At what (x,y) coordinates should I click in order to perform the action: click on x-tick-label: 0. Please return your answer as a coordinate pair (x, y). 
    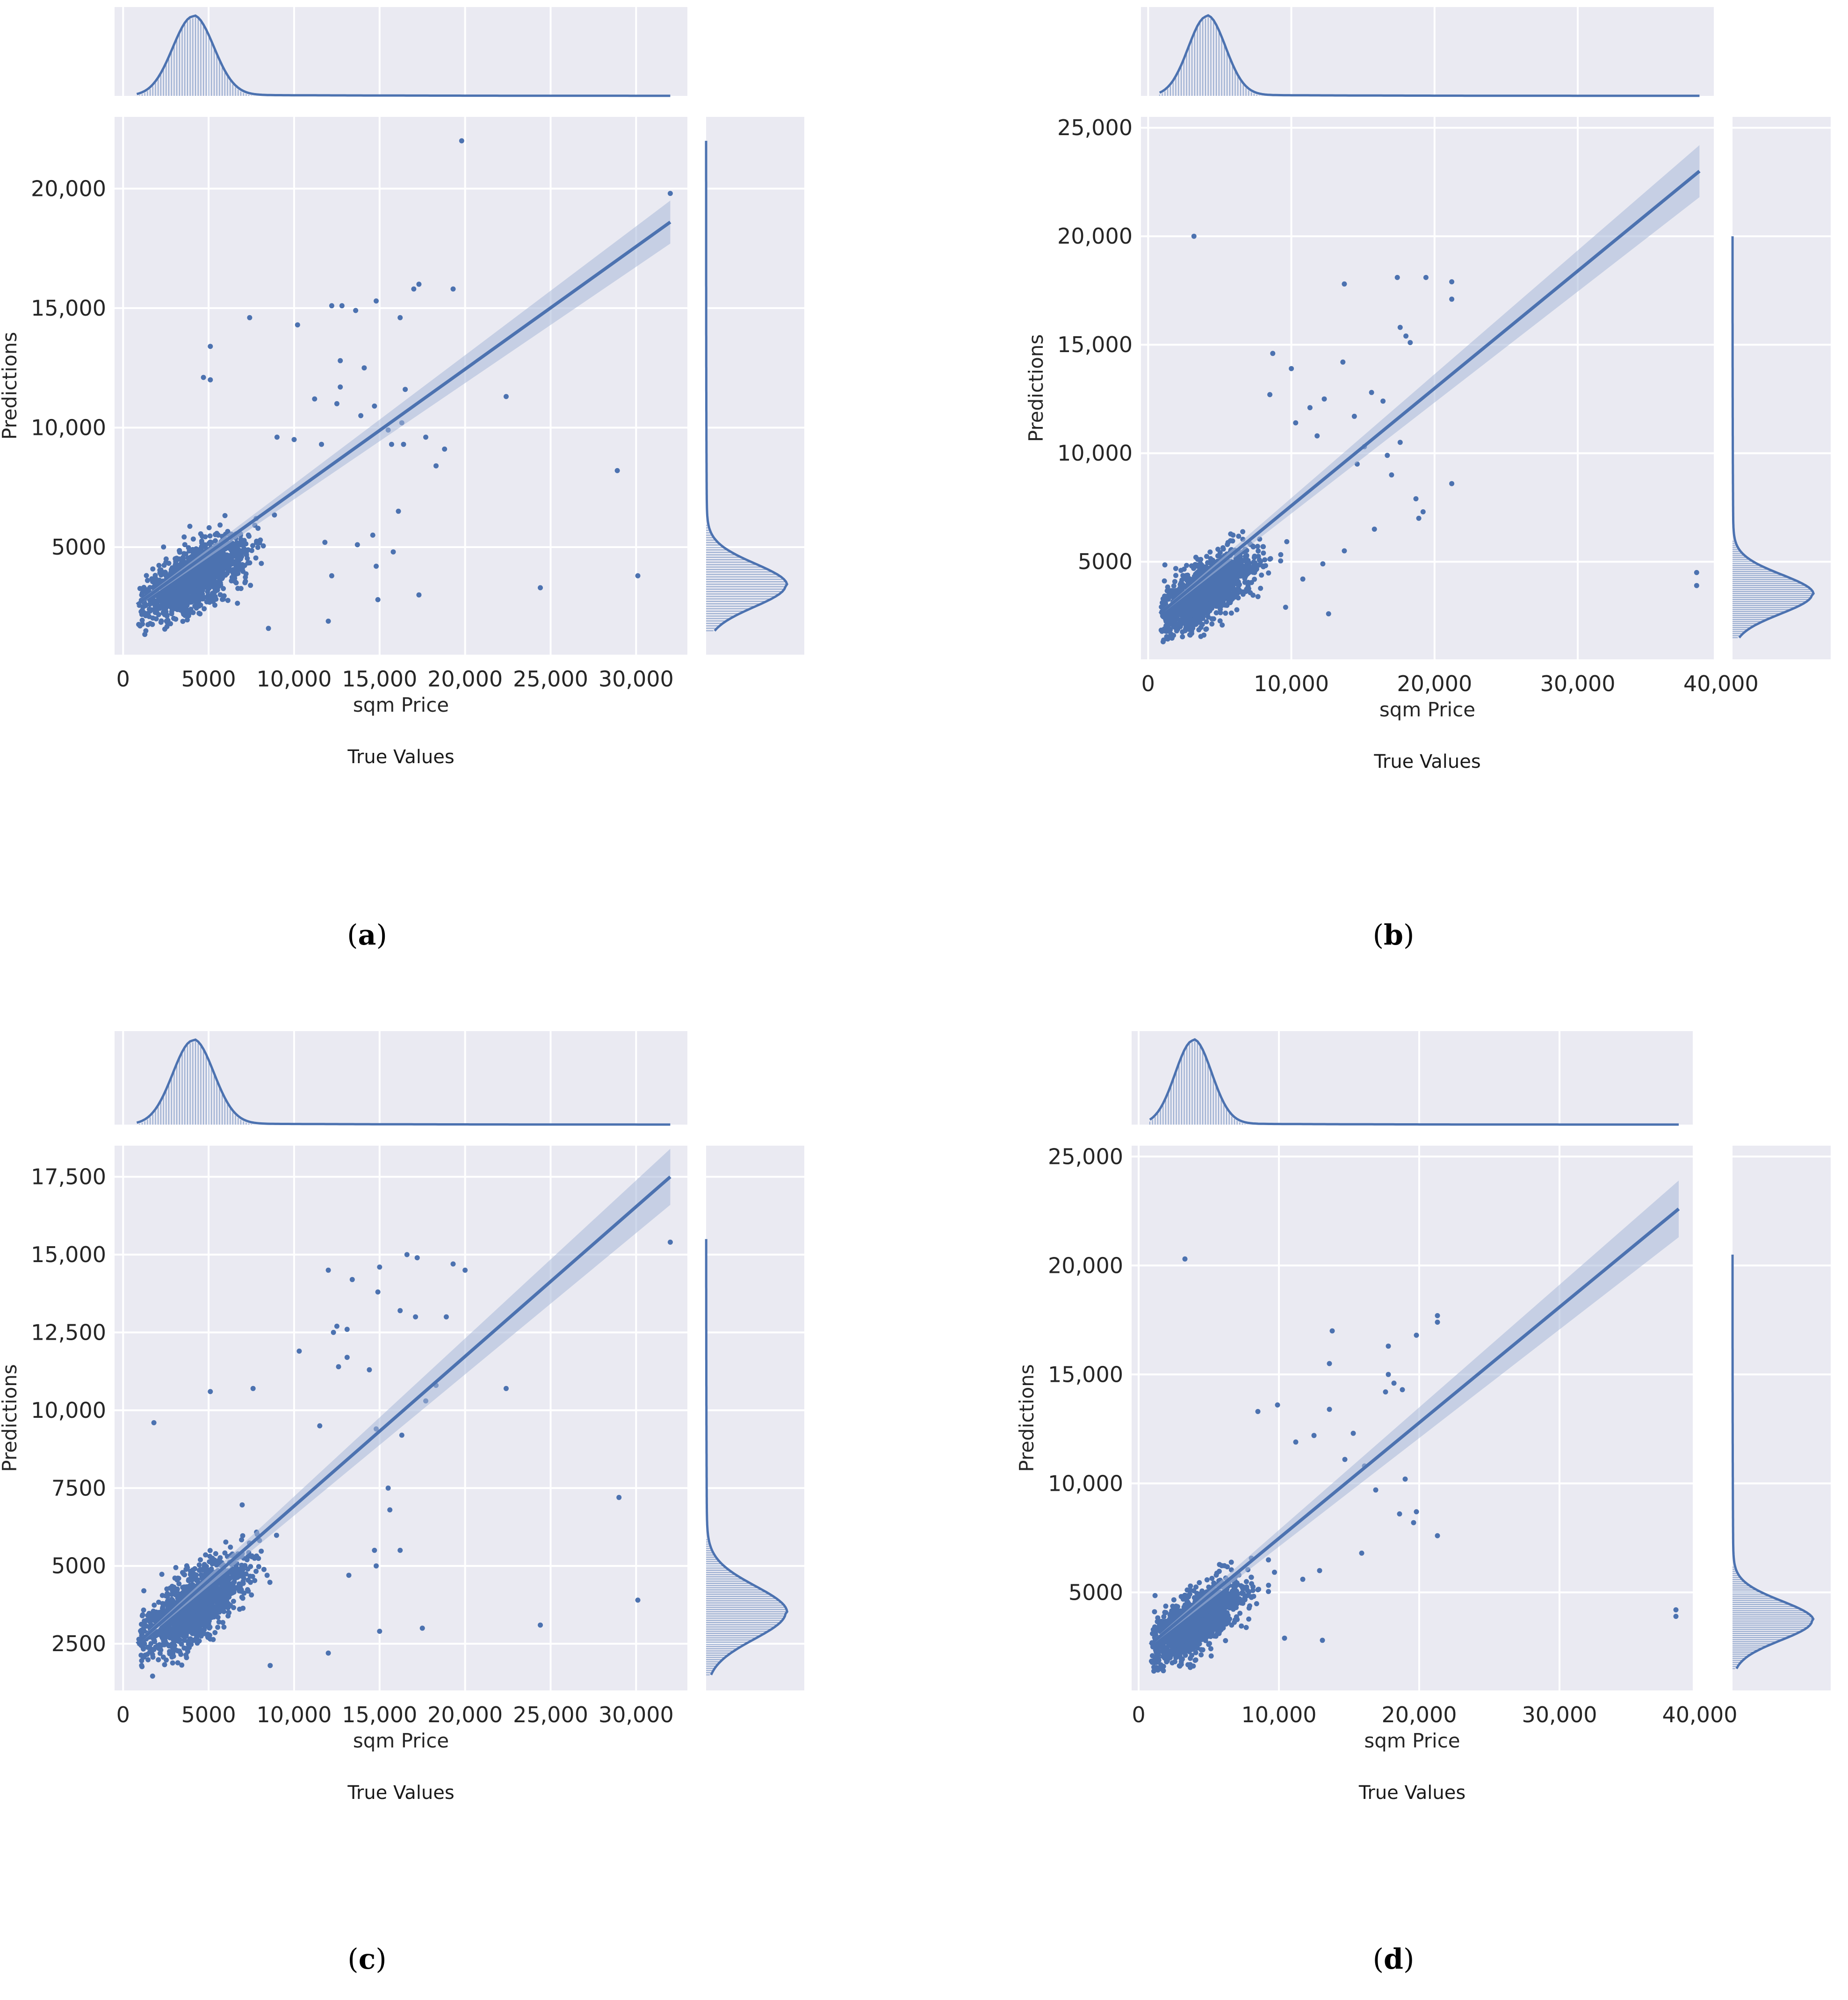
    Looking at the image, I should click on (123, 1715).